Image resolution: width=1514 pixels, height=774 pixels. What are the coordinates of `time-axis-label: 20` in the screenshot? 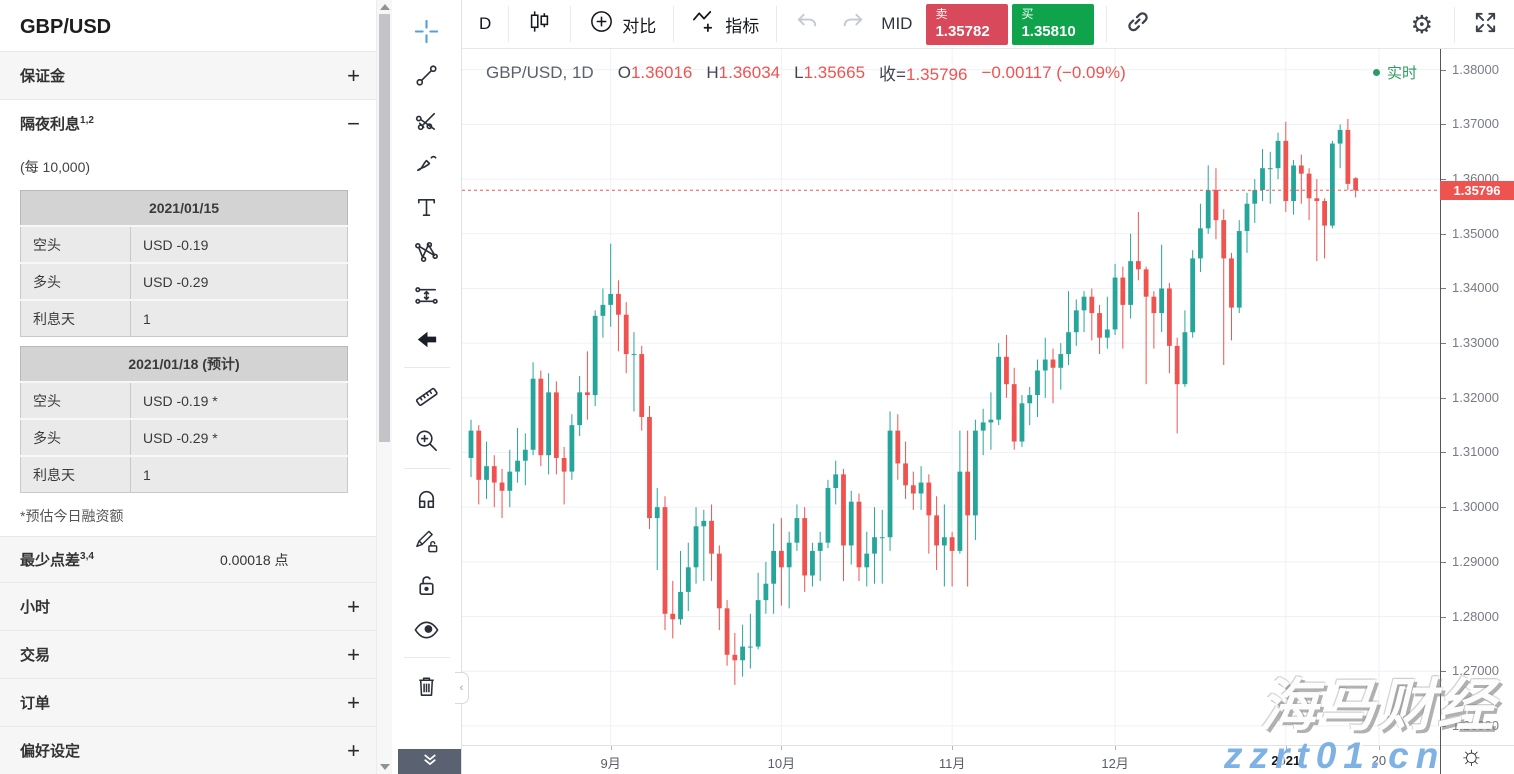 It's located at (1379, 760).